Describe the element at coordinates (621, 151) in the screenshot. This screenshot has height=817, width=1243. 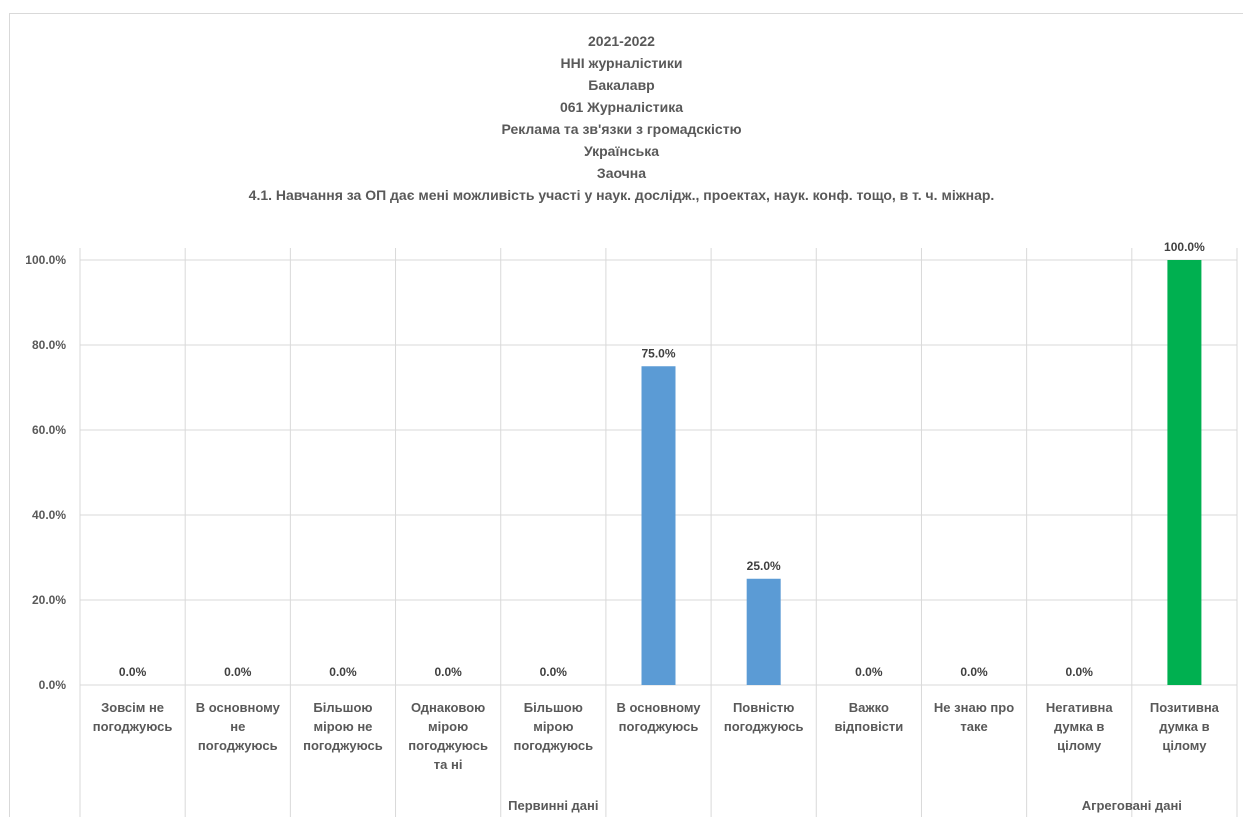
I see `title-language: Українська` at that location.